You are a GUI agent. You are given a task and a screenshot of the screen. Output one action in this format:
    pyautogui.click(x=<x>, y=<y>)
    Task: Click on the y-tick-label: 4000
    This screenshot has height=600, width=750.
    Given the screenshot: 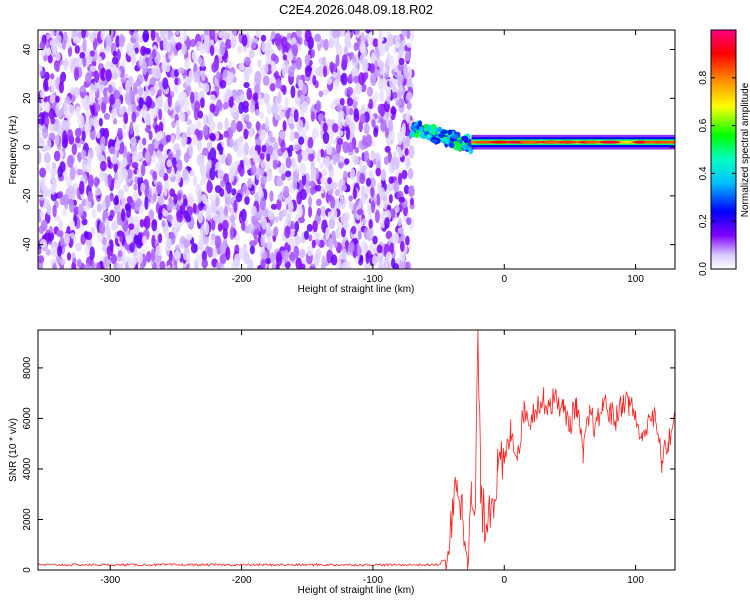 What is the action you would take?
    pyautogui.click(x=27, y=468)
    